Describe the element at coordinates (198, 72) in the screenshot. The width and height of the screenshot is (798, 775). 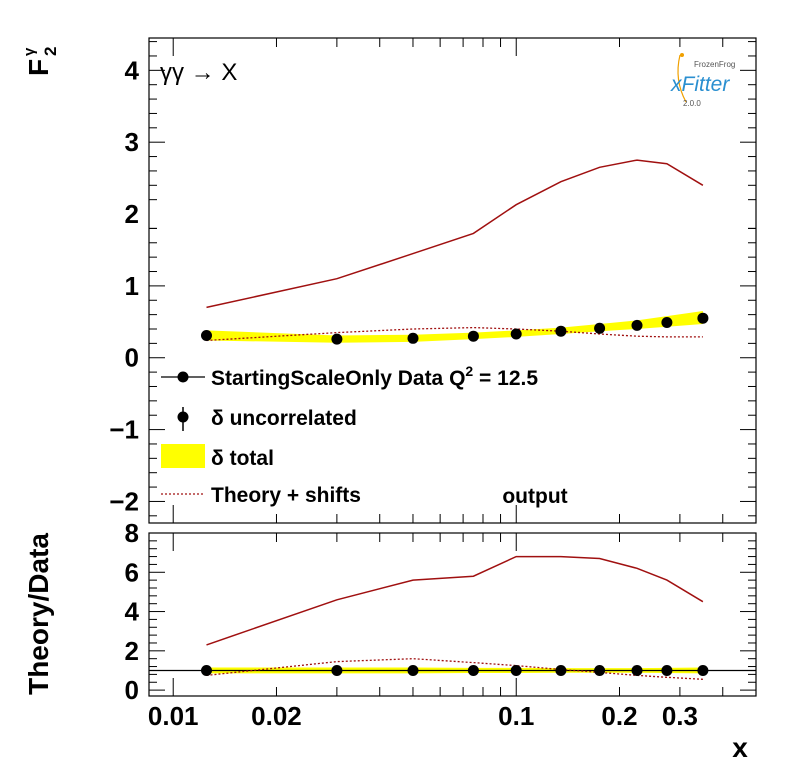
I see `process-label: γγ → X` at that location.